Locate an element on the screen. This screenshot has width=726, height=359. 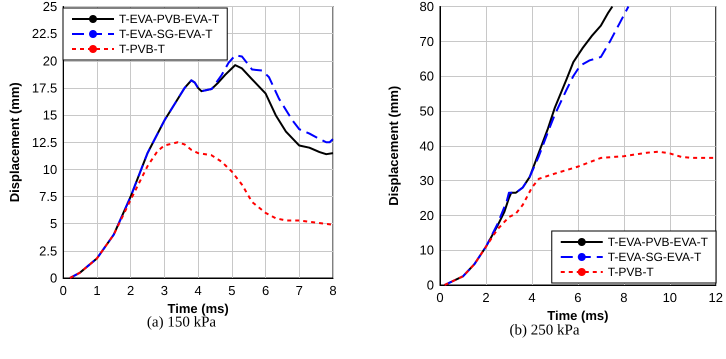
y-tick-label: 12.5 is located at coordinates (45, 142).